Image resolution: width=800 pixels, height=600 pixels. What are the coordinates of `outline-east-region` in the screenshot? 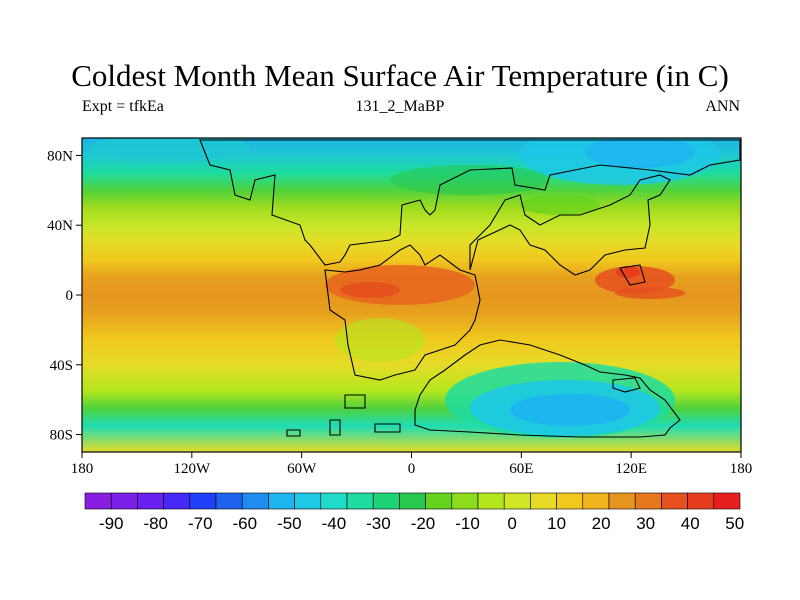 It's located at (570, 225).